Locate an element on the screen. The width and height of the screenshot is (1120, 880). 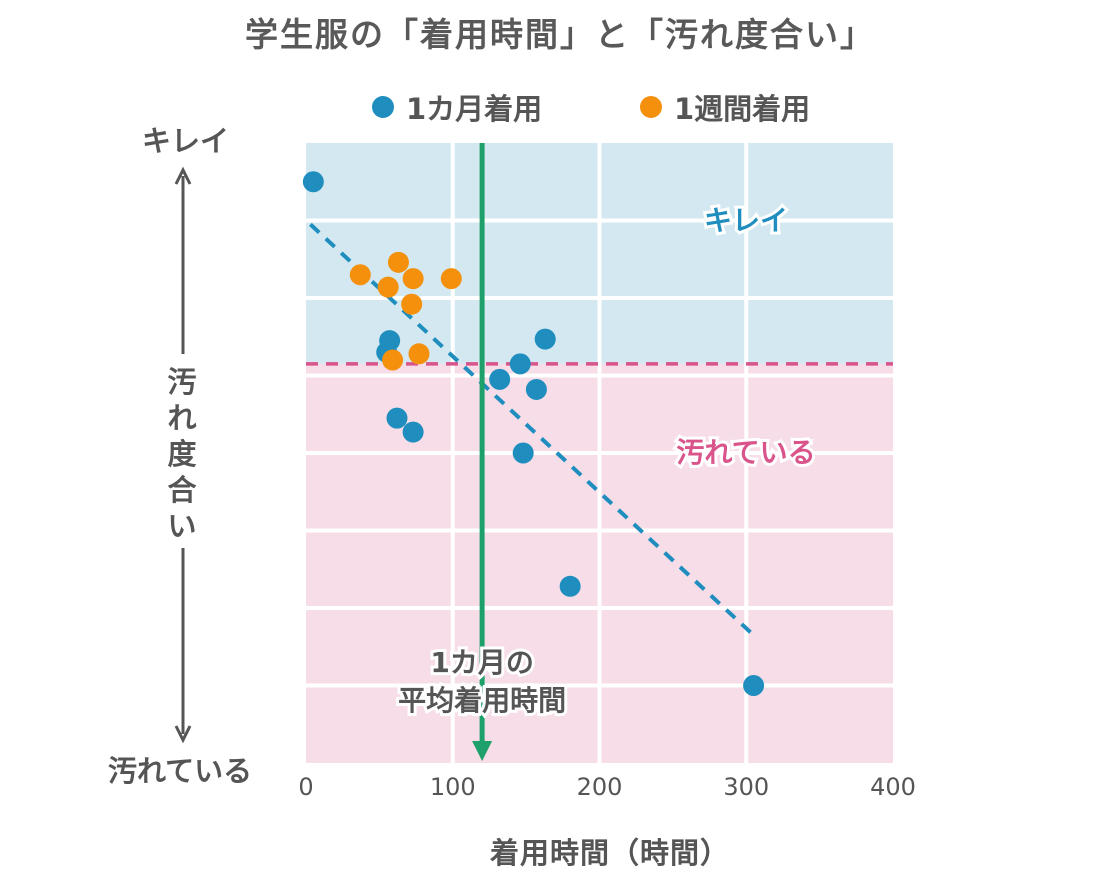
average-line-label-1: 平均着用時間 is located at coordinates (482, 700).